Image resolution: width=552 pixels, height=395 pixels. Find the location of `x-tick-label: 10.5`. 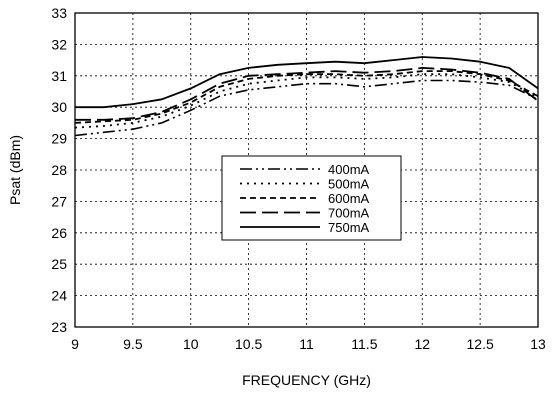

x-tick-label: 10.5 is located at coordinates (248, 344).